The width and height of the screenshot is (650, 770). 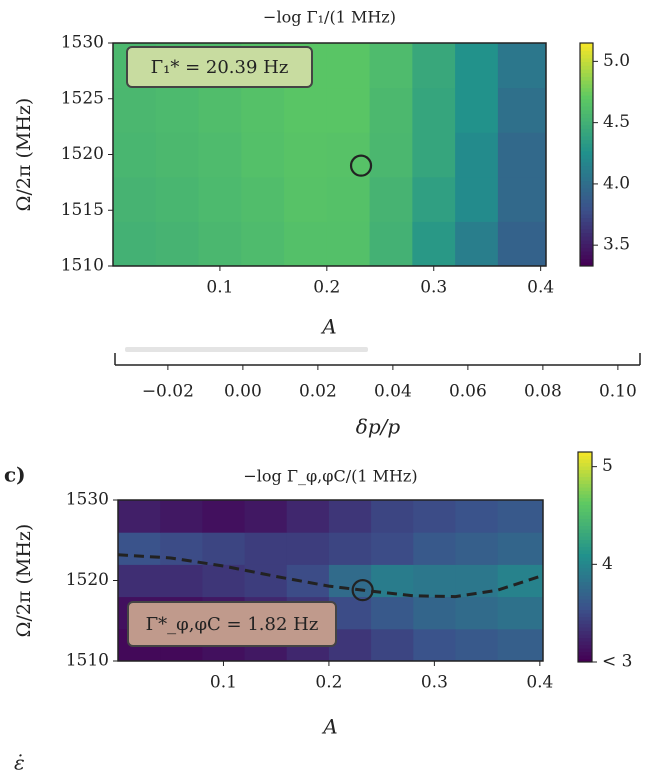 I want to click on x-tick-label: 0.2, so click(x=328, y=683).